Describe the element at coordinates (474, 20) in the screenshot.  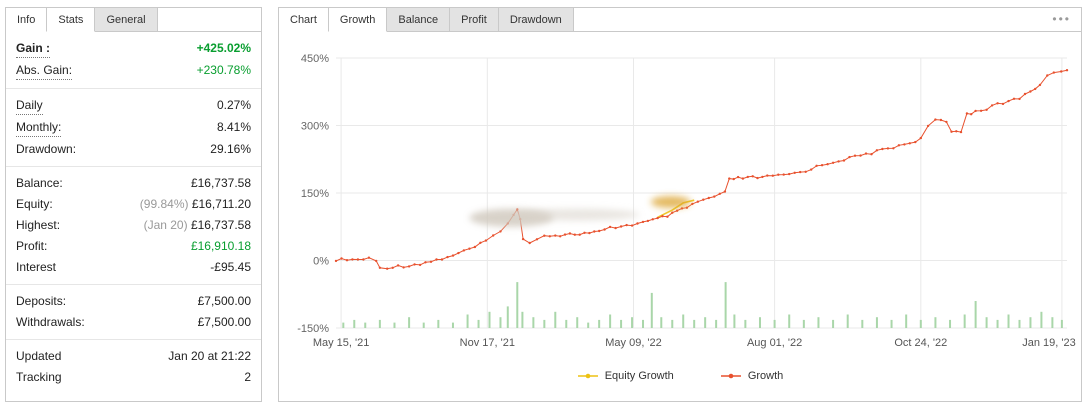
I see `chart-tab-profit: Profit` at that location.